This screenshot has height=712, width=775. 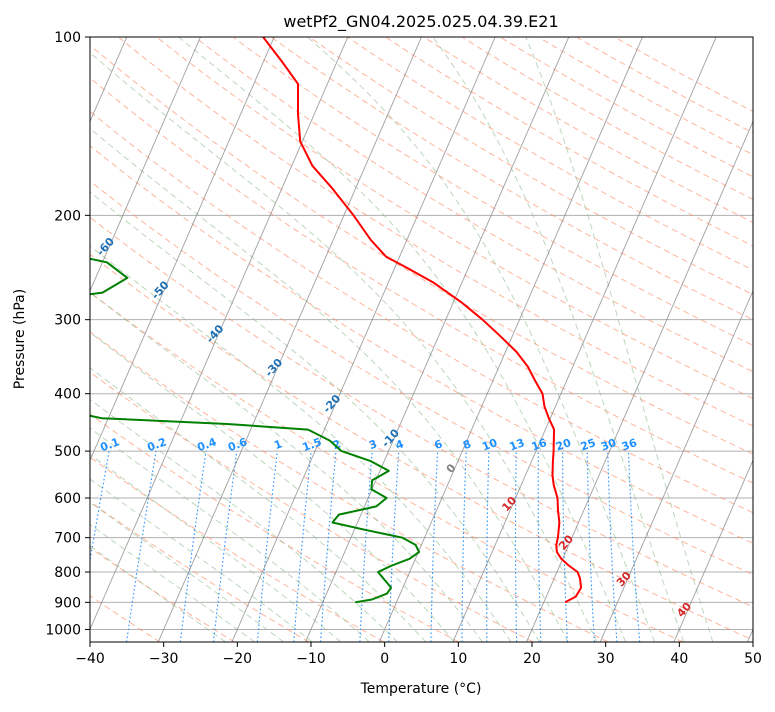 What do you see at coordinates (753, 659) in the screenshot?
I see `x-tick-label: 50` at bounding box center [753, 659].